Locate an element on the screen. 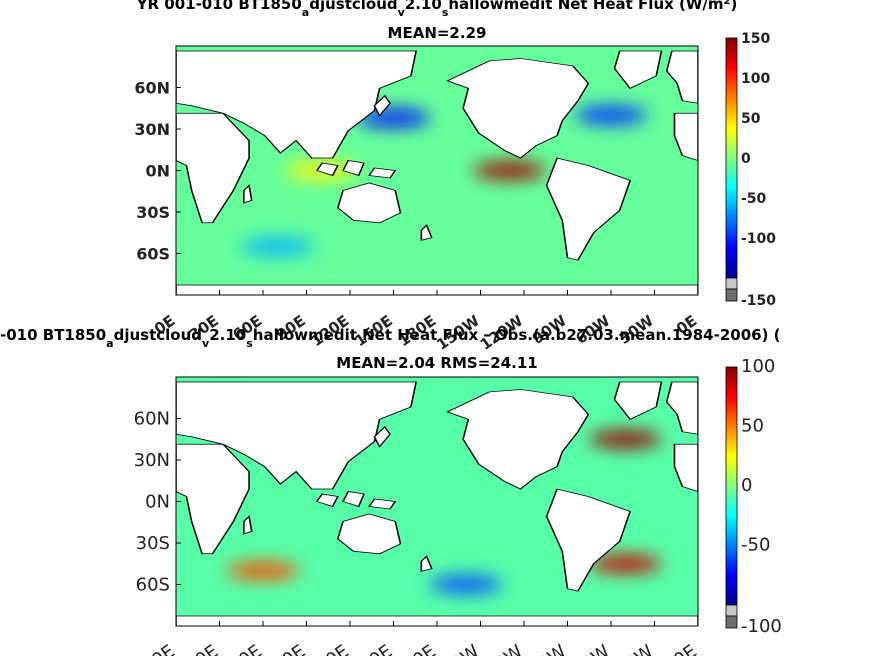 This screenshot has height=656, width=875. chart2-lon-label: 60W is located at coordinates (591, 648).